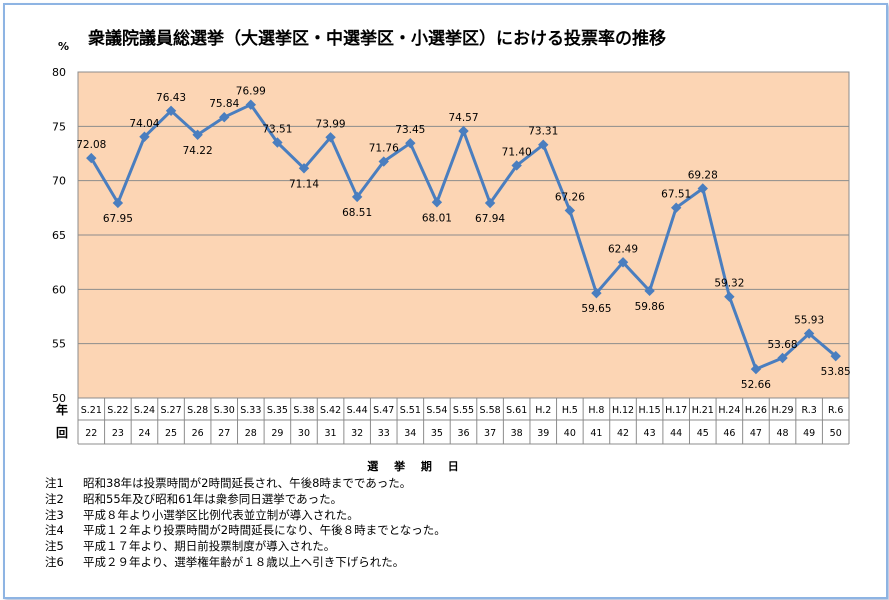  What do you see at coordinates (54, 514) in the screenshot?
I see `note-id: 注3` at bounding box center [54, 514].